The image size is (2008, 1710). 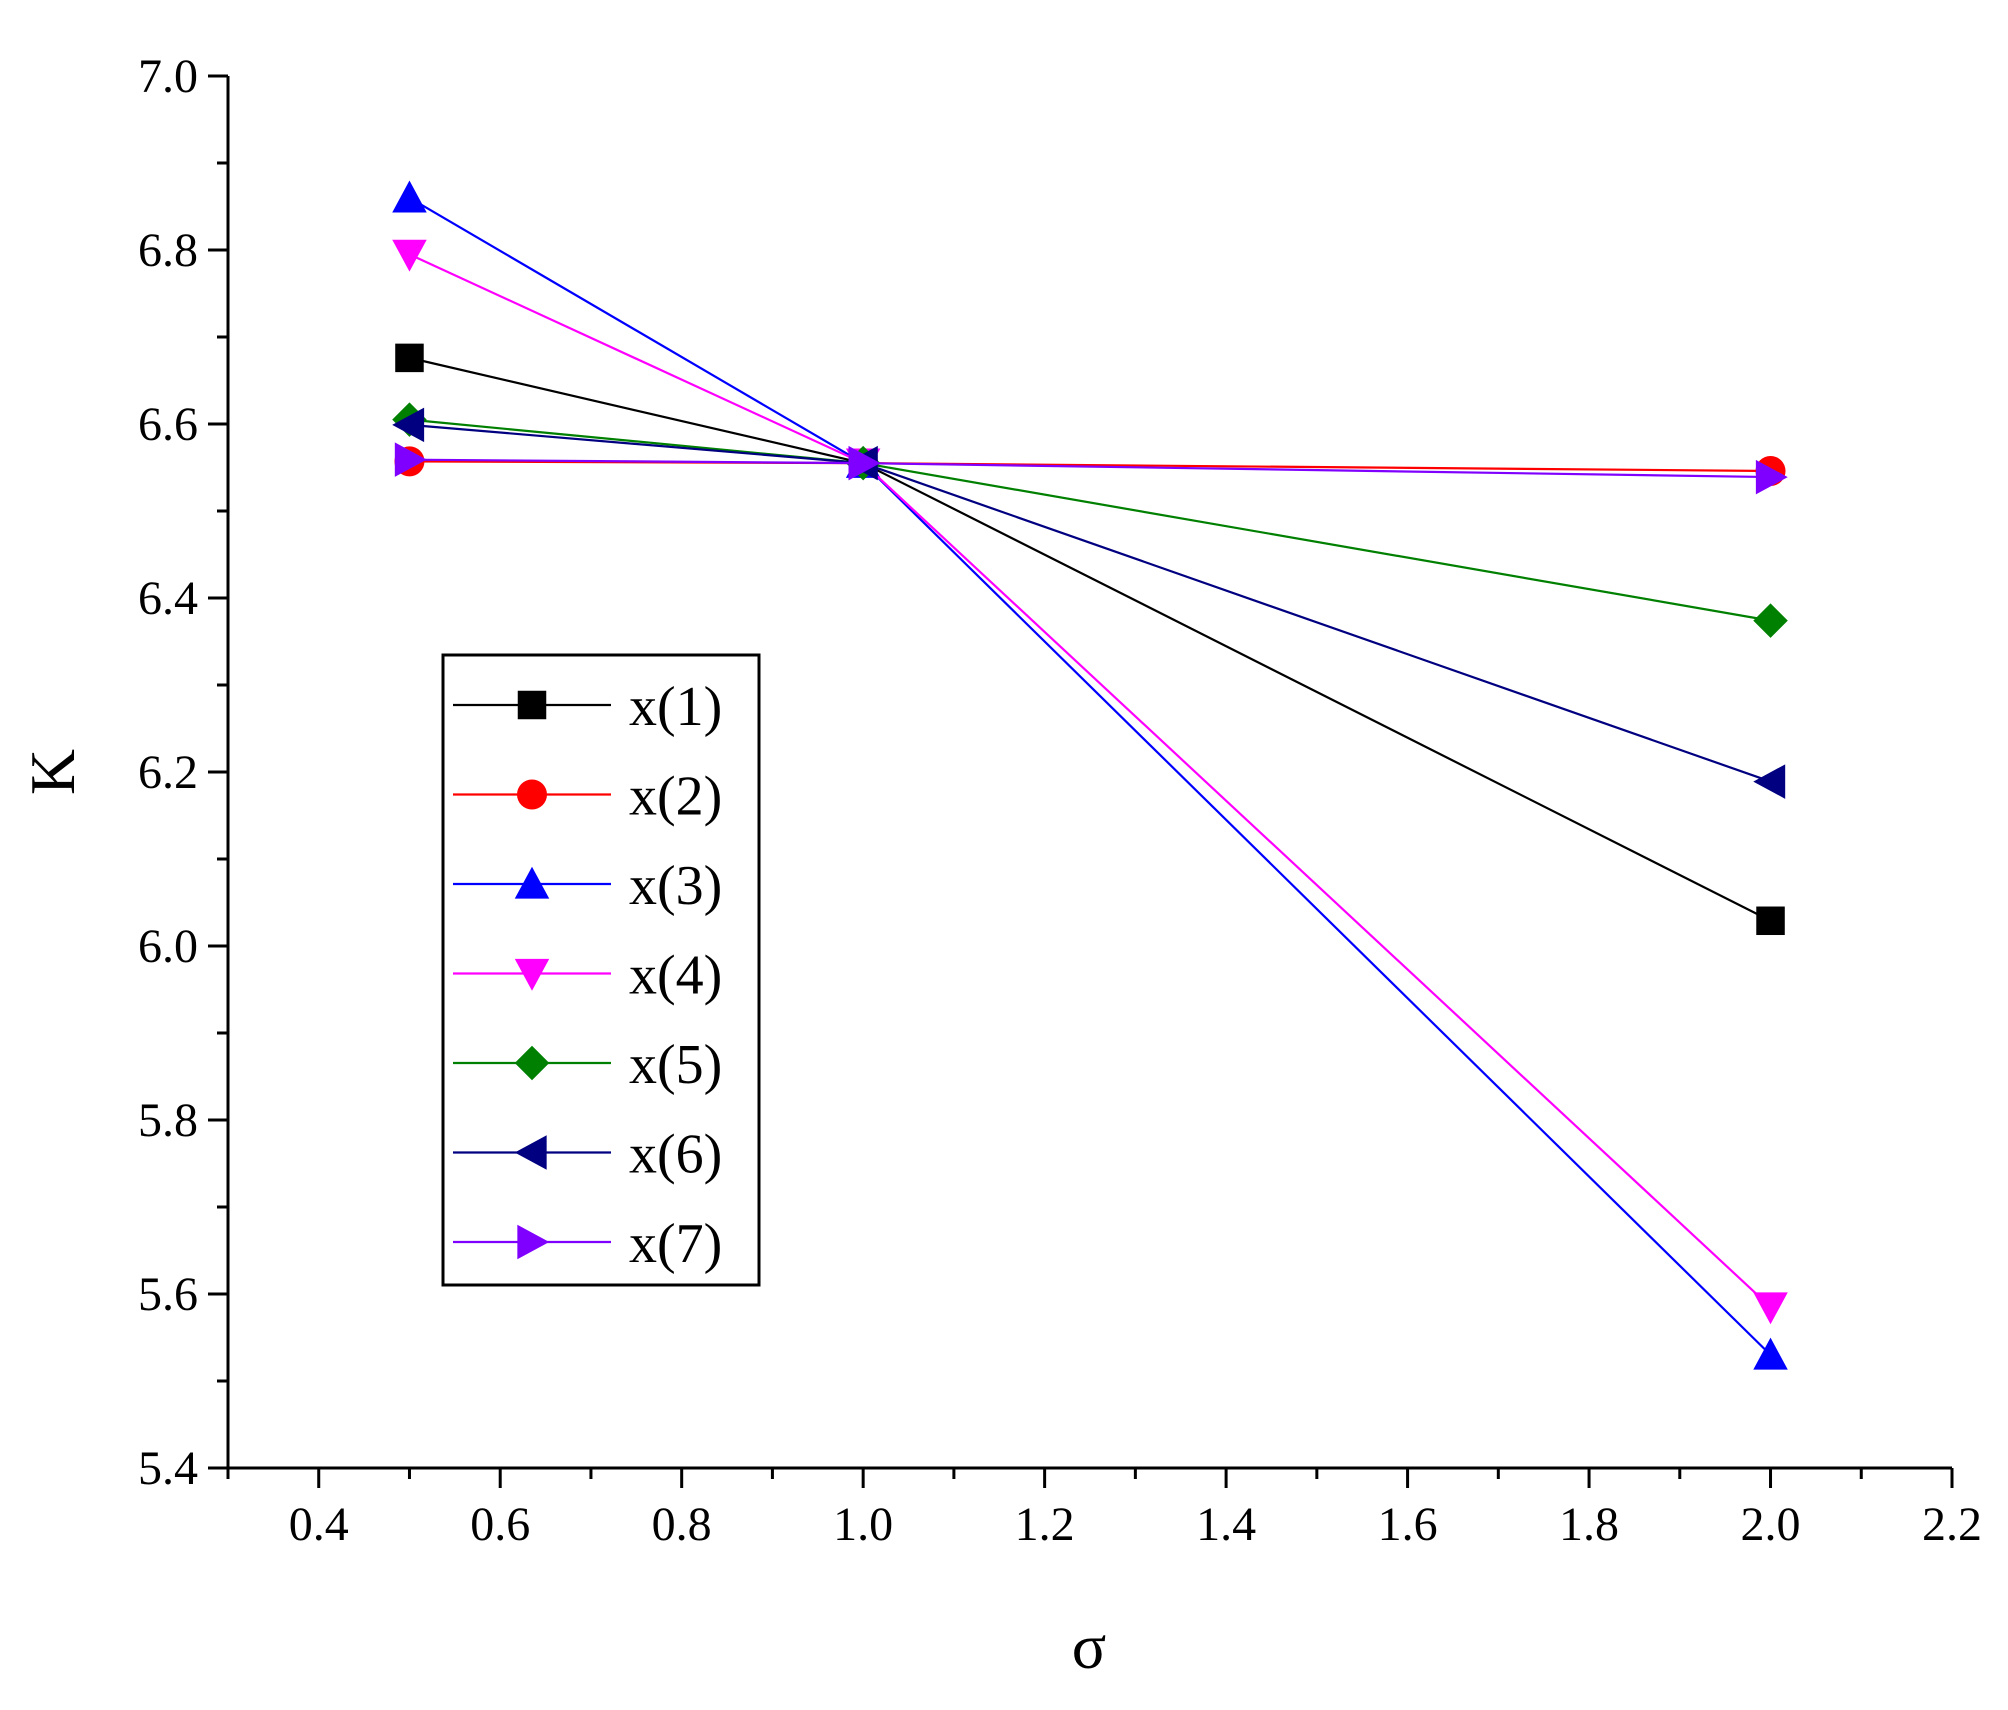 I want to click on x-tick-label: 1.2, so click(x=1045, y=1524).